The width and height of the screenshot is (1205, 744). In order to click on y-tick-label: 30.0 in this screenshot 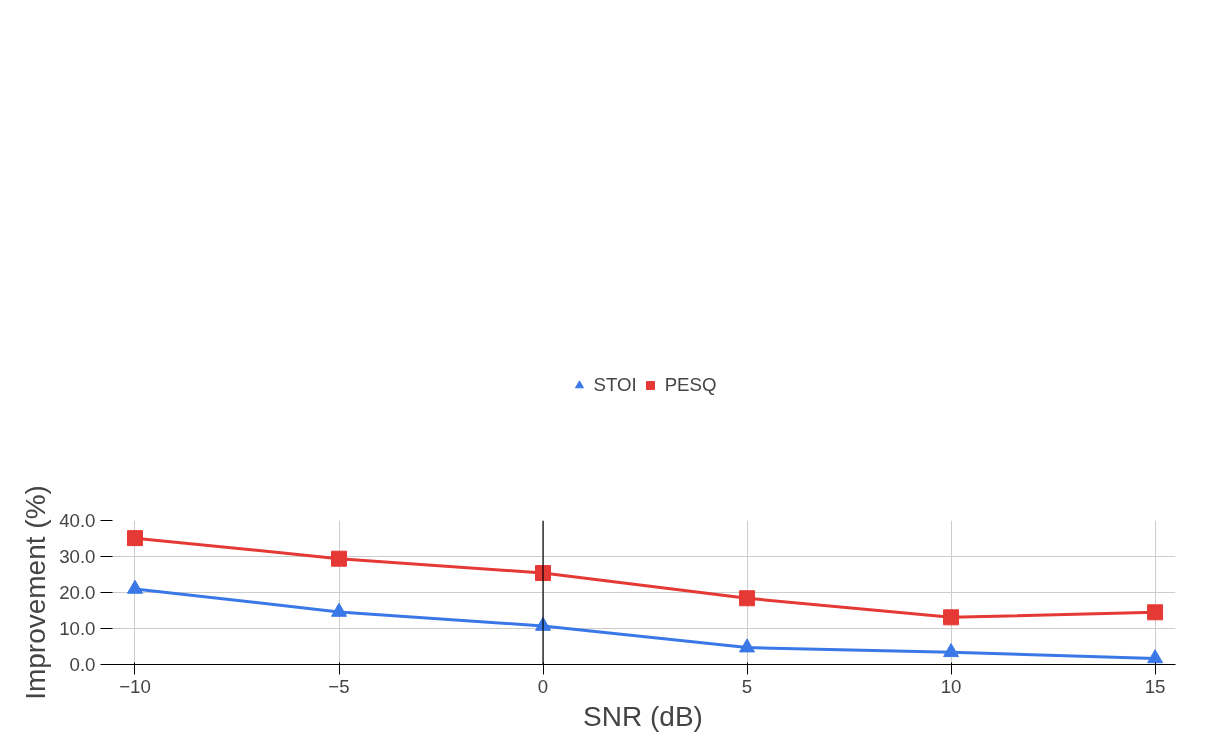, I will do `click(77, 556)`.